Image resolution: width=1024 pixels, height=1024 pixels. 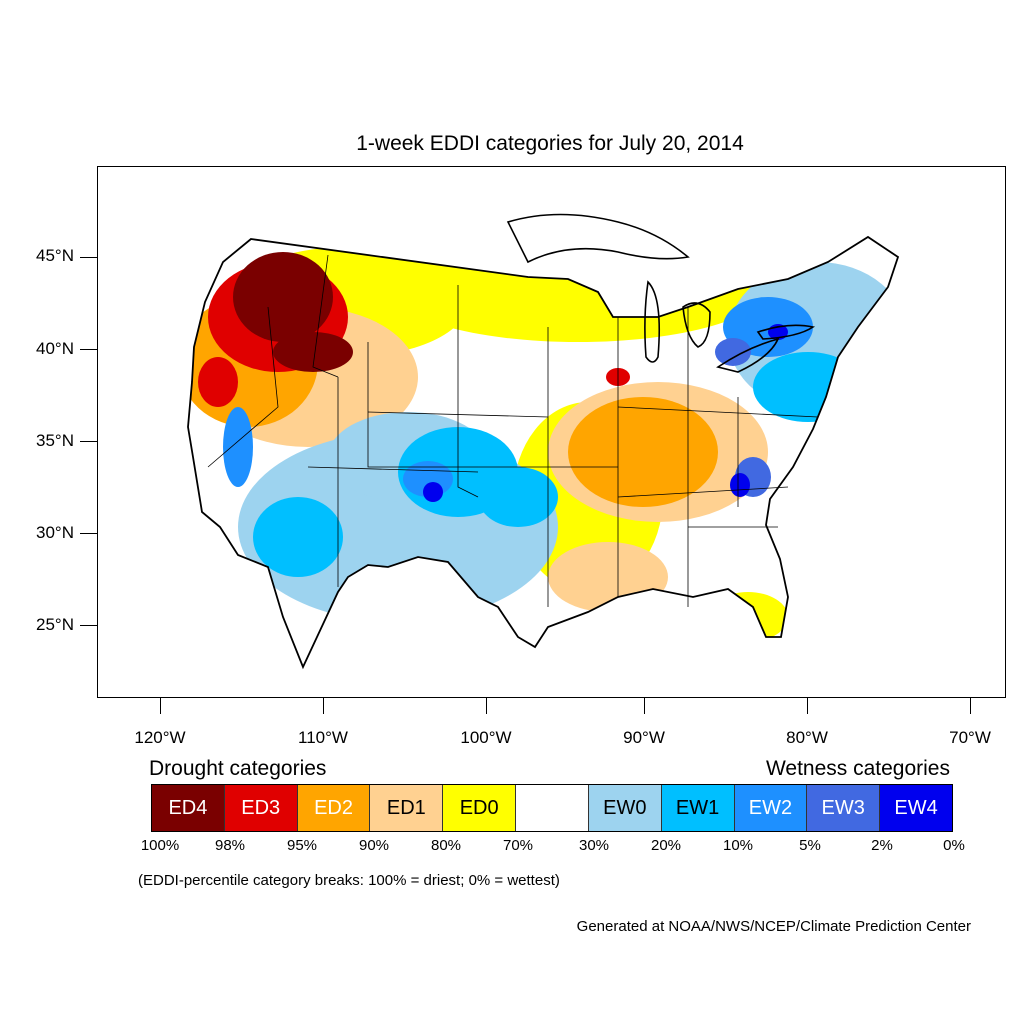 What do you see at coordinates (160, 845) in the screenshot?
I see `break-label: 100%` at bounding box center [160, 845].